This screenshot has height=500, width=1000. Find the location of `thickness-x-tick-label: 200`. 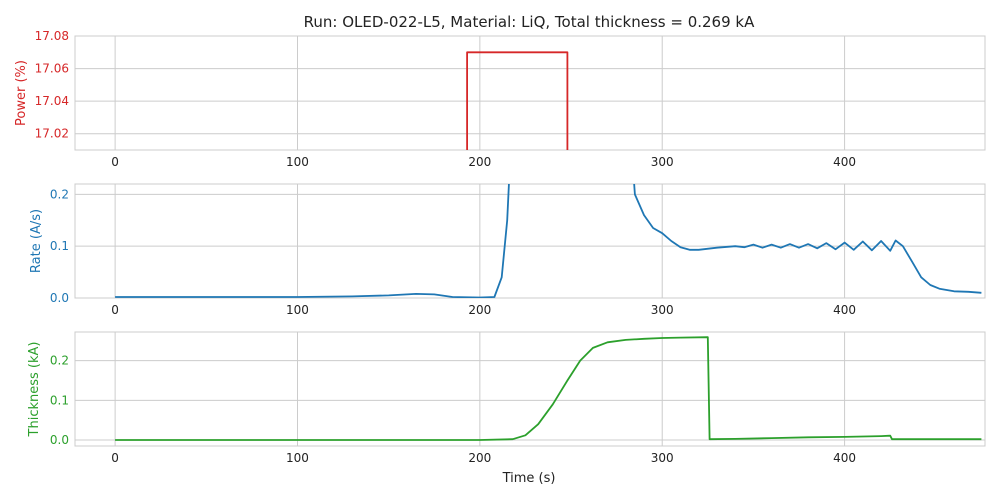

thickness-x-tick-label: 200 is located at coordinates (479, 458).